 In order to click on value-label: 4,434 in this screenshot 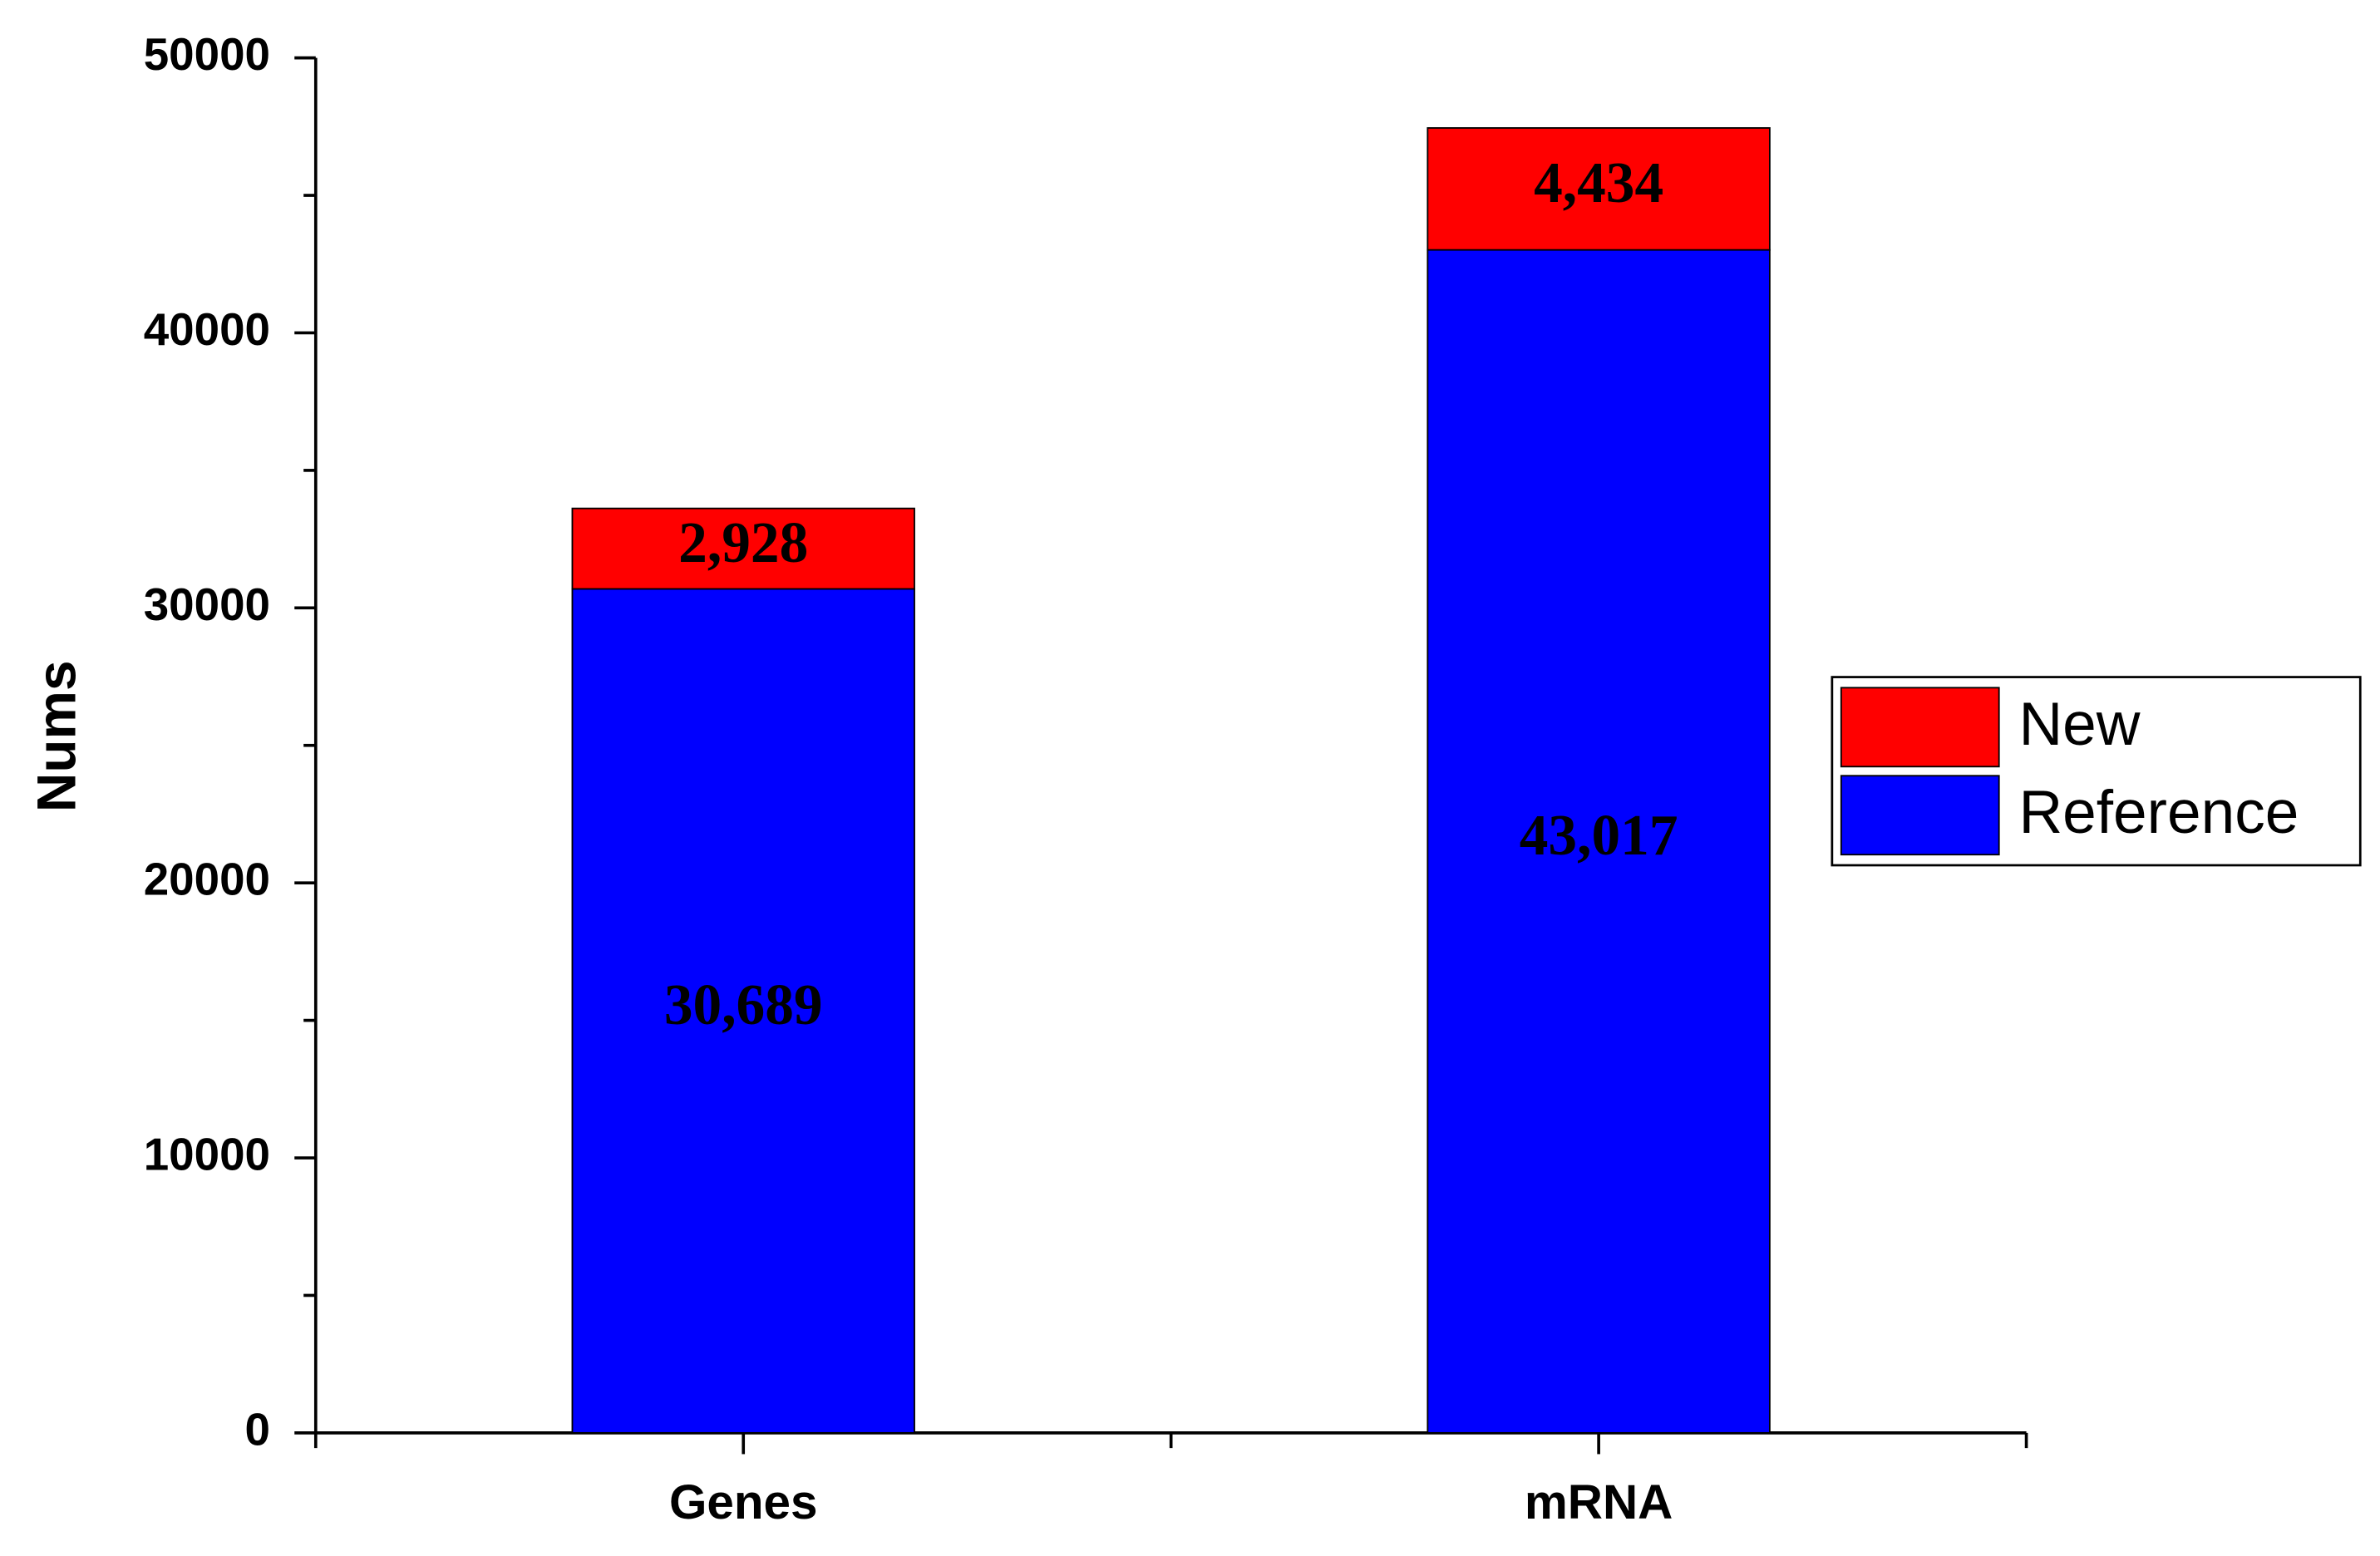, I will do `click(1598, 183)`.